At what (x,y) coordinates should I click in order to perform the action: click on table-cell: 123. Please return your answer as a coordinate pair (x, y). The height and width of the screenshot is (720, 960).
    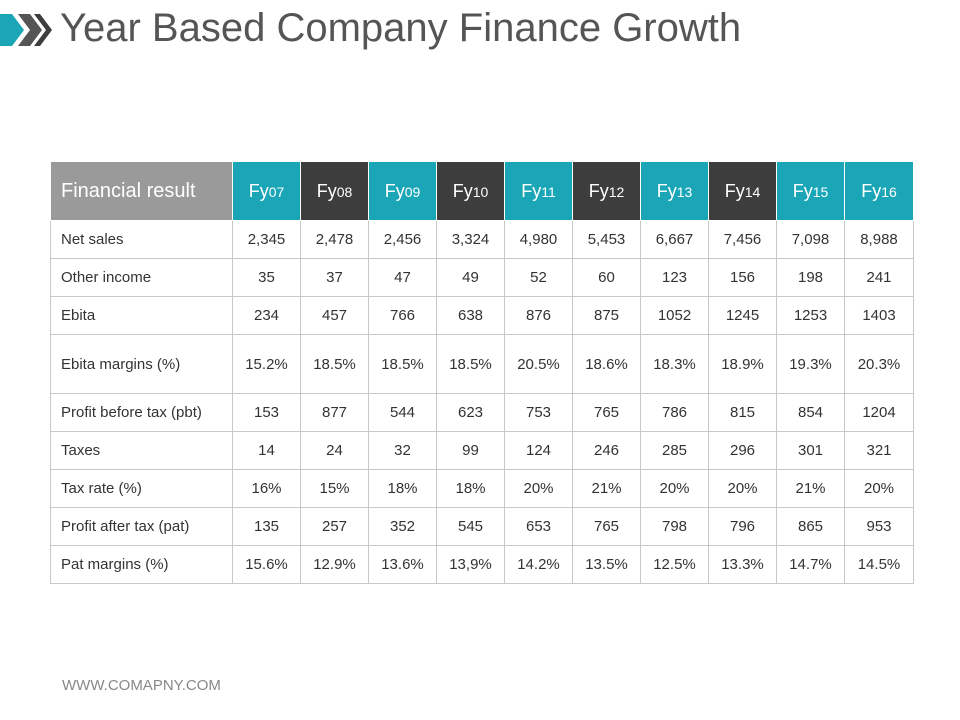
    Looking at the image, I should click on (674, 277).